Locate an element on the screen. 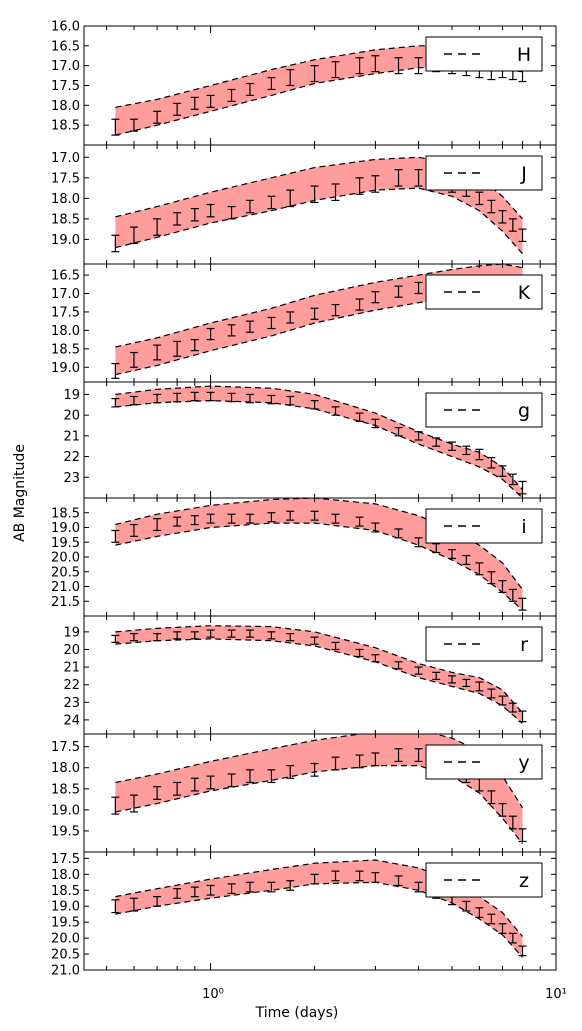 This screenshot has width=582, height=1031. y-tick-label: 23 is located at coordinates (71, 703).